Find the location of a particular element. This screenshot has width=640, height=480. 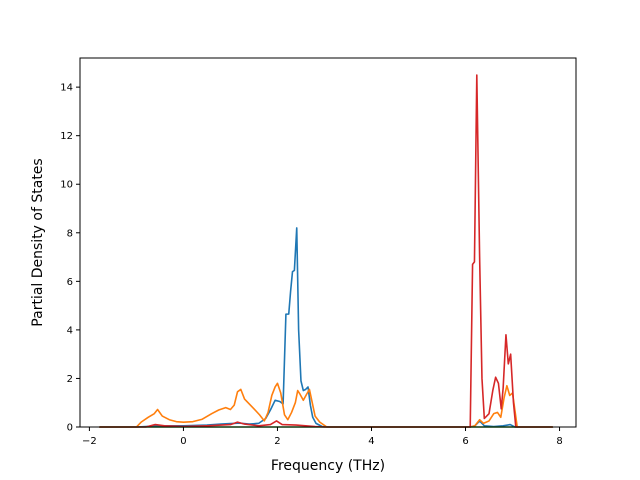

x-tick-label: 4 is located at coordinates (371, 441).